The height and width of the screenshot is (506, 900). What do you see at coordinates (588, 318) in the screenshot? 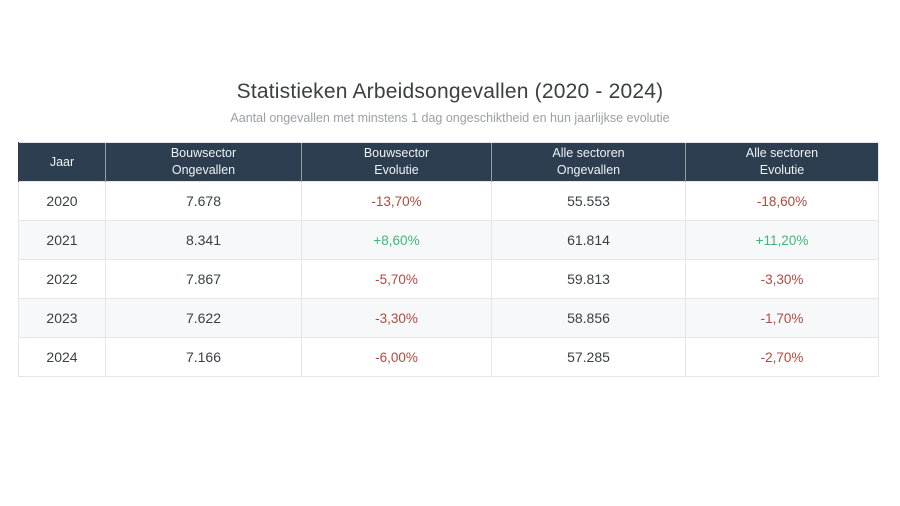
I see `alle-sectoren-ongevallen-cell: 58.856` at bounding box center [588, 318].